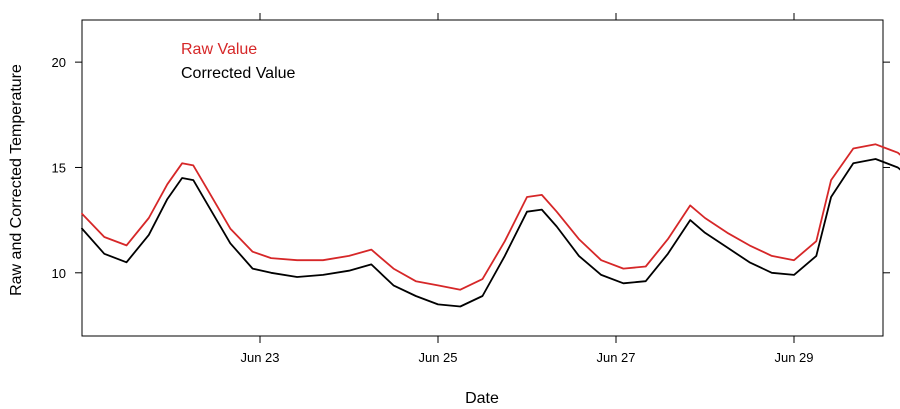 The height and width of the screenshot is (409, 900). Describe the element at coordinates (238, 61) in the screenshot. I see `legend: Raw Value Corrected Value` at that location.